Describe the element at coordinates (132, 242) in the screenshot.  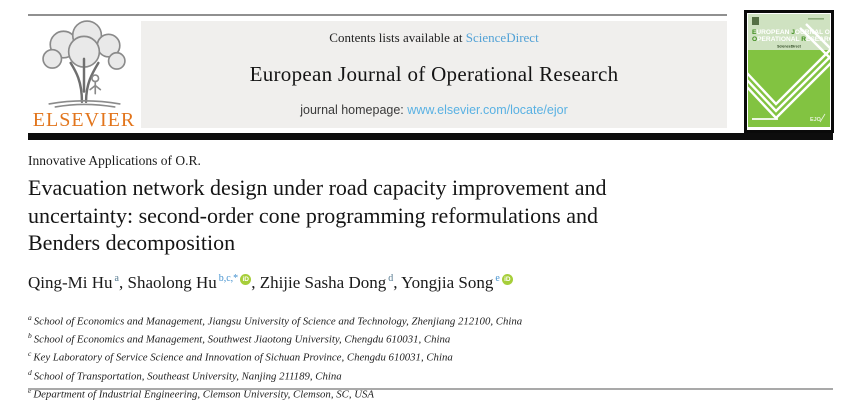
I see `article-title-line3: Benders decomposition` at that location.